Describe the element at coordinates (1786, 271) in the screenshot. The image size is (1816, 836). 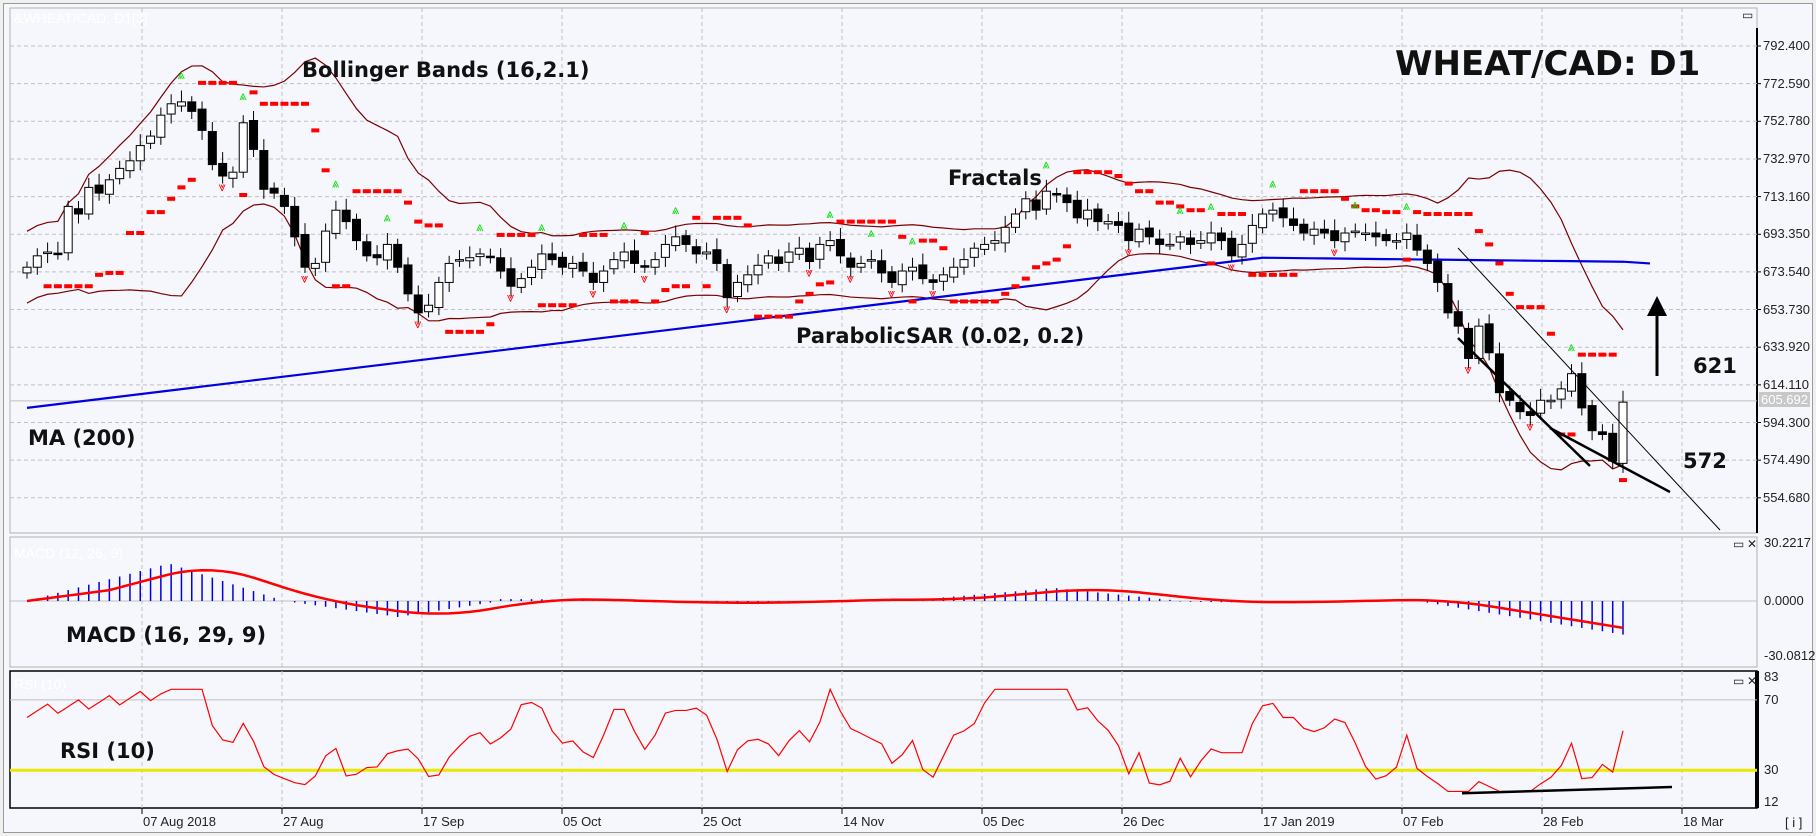
I see `price-tick-label: 673.540` at that location.